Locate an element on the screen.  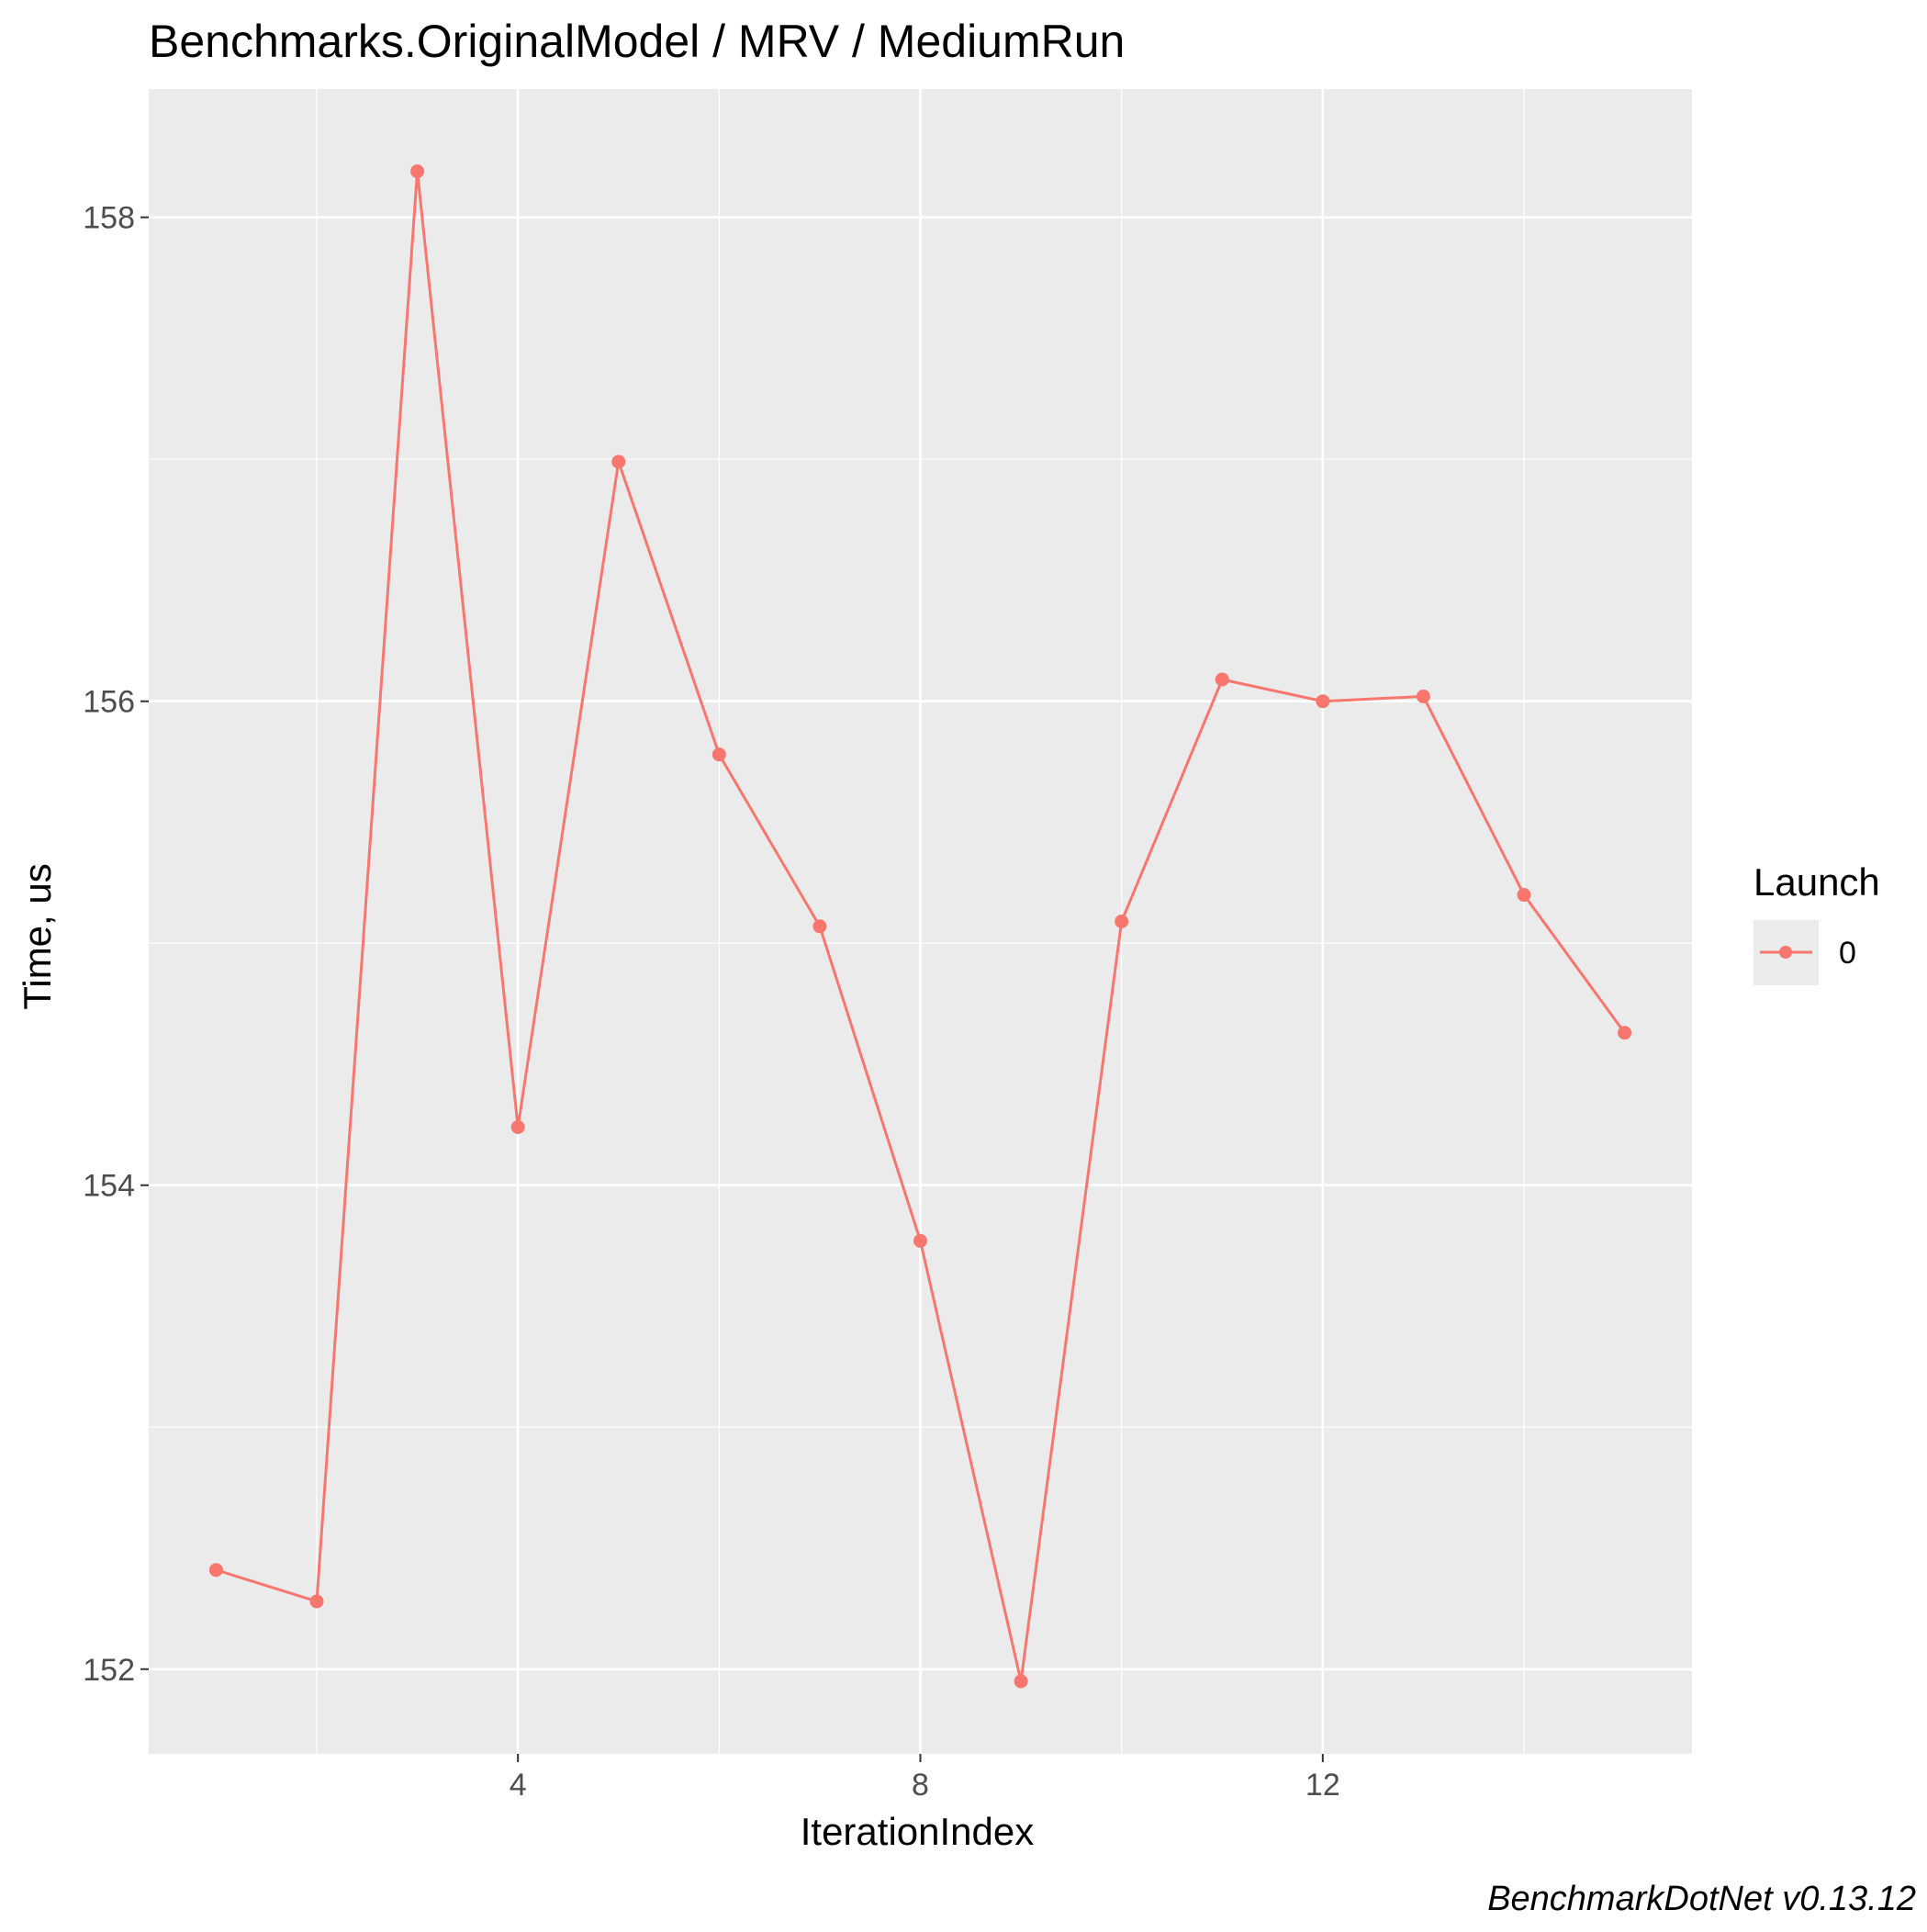
legend: Launch 0 is located at coordinates (1817, 922).